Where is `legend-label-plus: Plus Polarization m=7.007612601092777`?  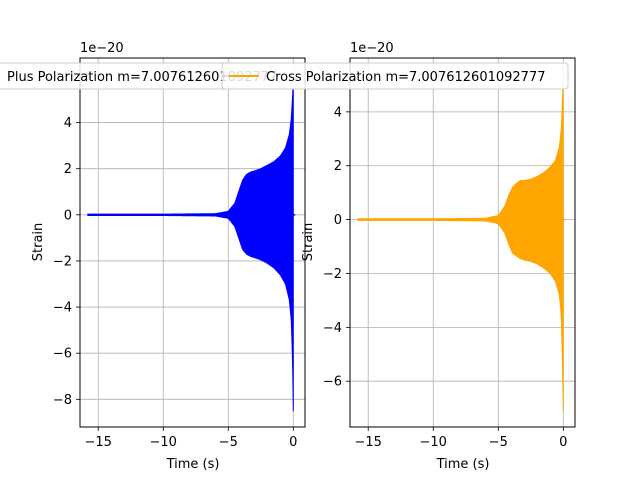 legend-label-plus: Plus Polarization m=7.007612601092777 is located at coordinates (142, 77).